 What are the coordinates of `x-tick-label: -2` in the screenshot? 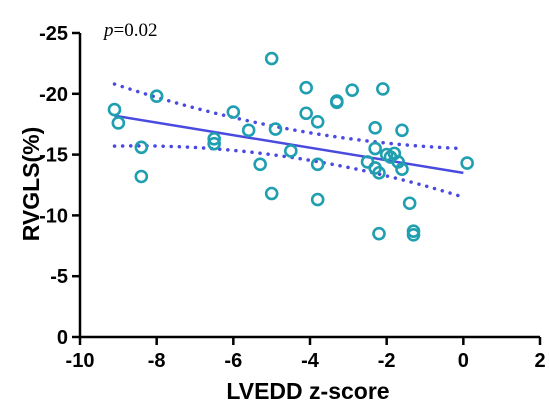 It's located at (387, 361).